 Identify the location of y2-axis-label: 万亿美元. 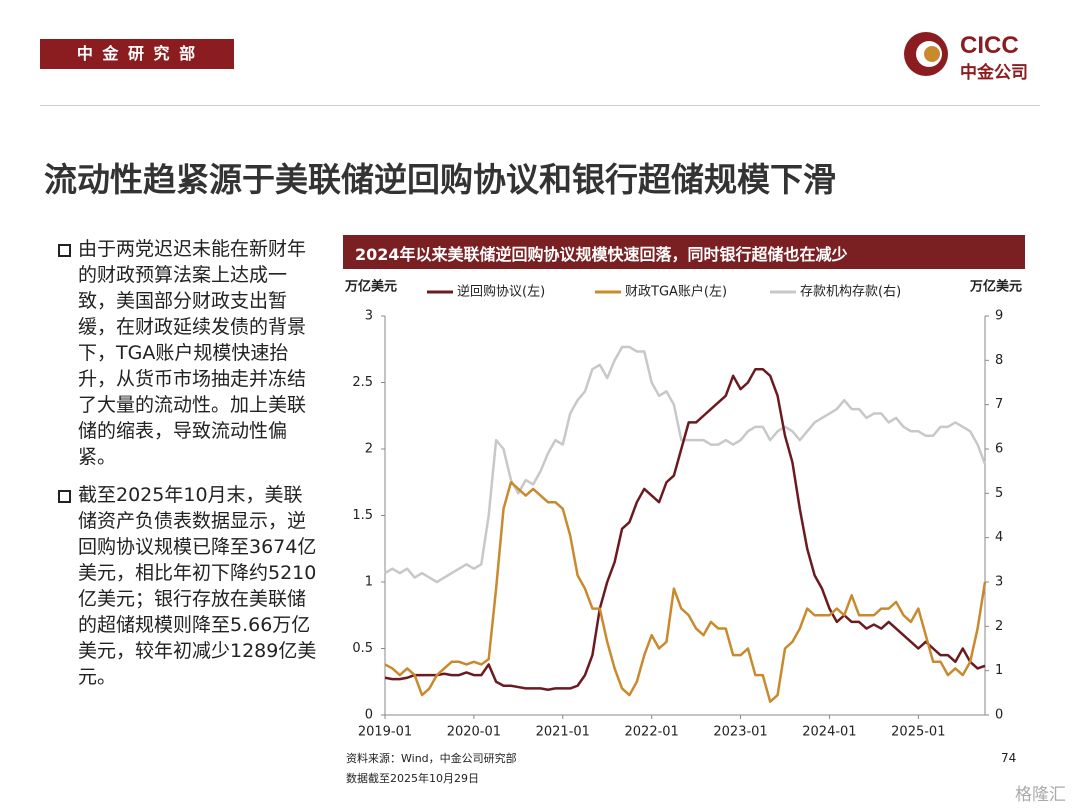
(995, 287).